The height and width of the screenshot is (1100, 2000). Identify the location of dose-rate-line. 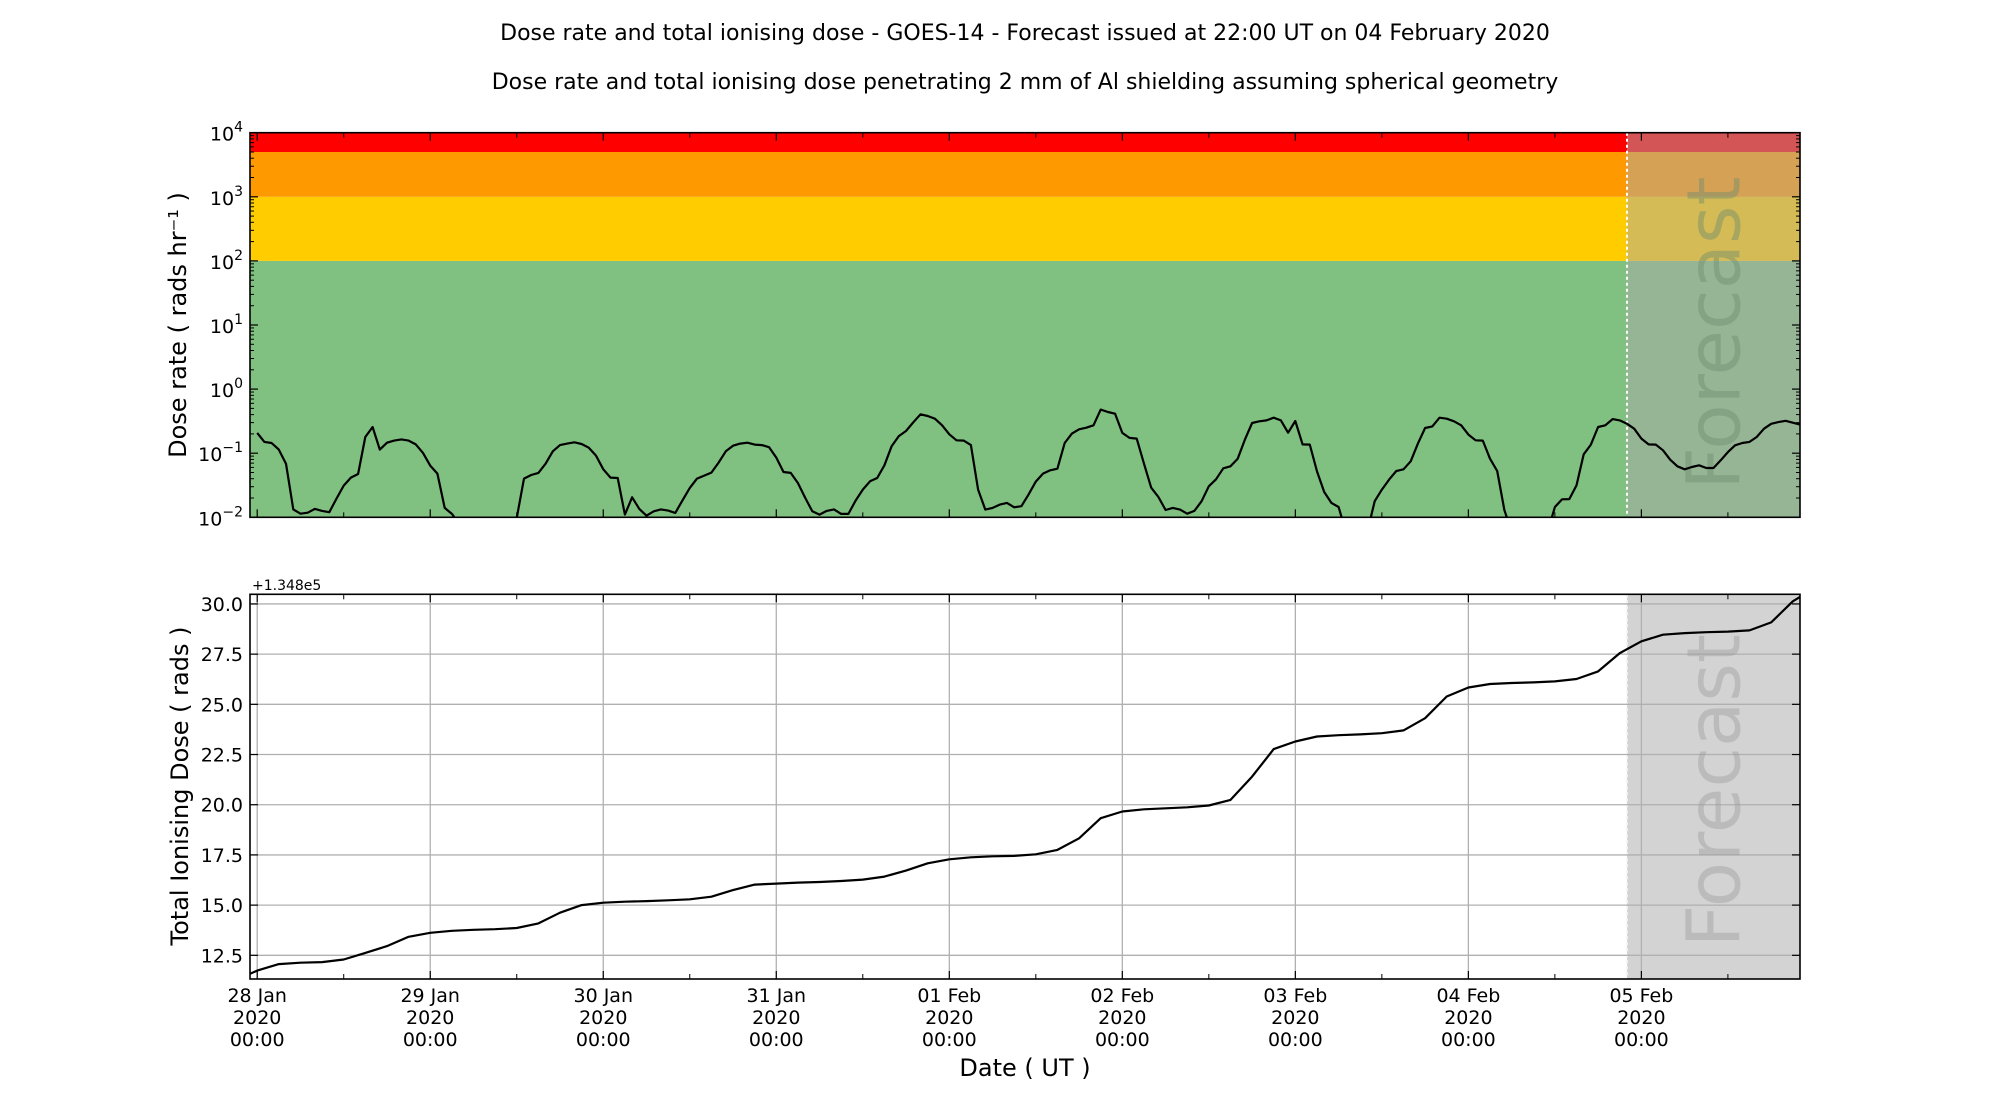
(1028, 463).